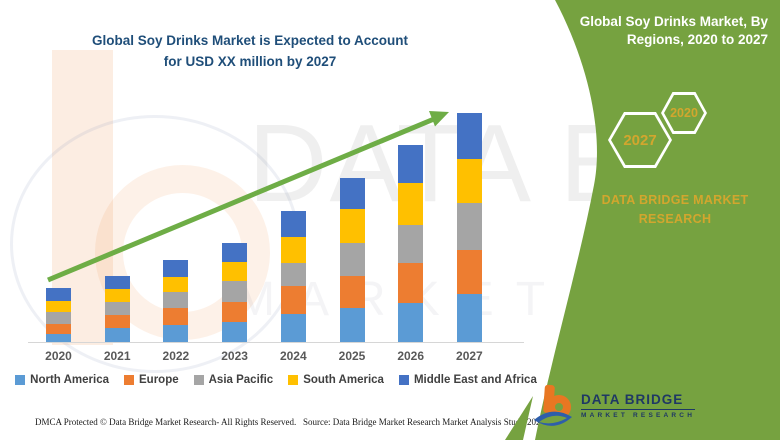 The height and width of the screenshot is (440, 780). I want to click on x-axis-label: 2021, so click(117, 356).